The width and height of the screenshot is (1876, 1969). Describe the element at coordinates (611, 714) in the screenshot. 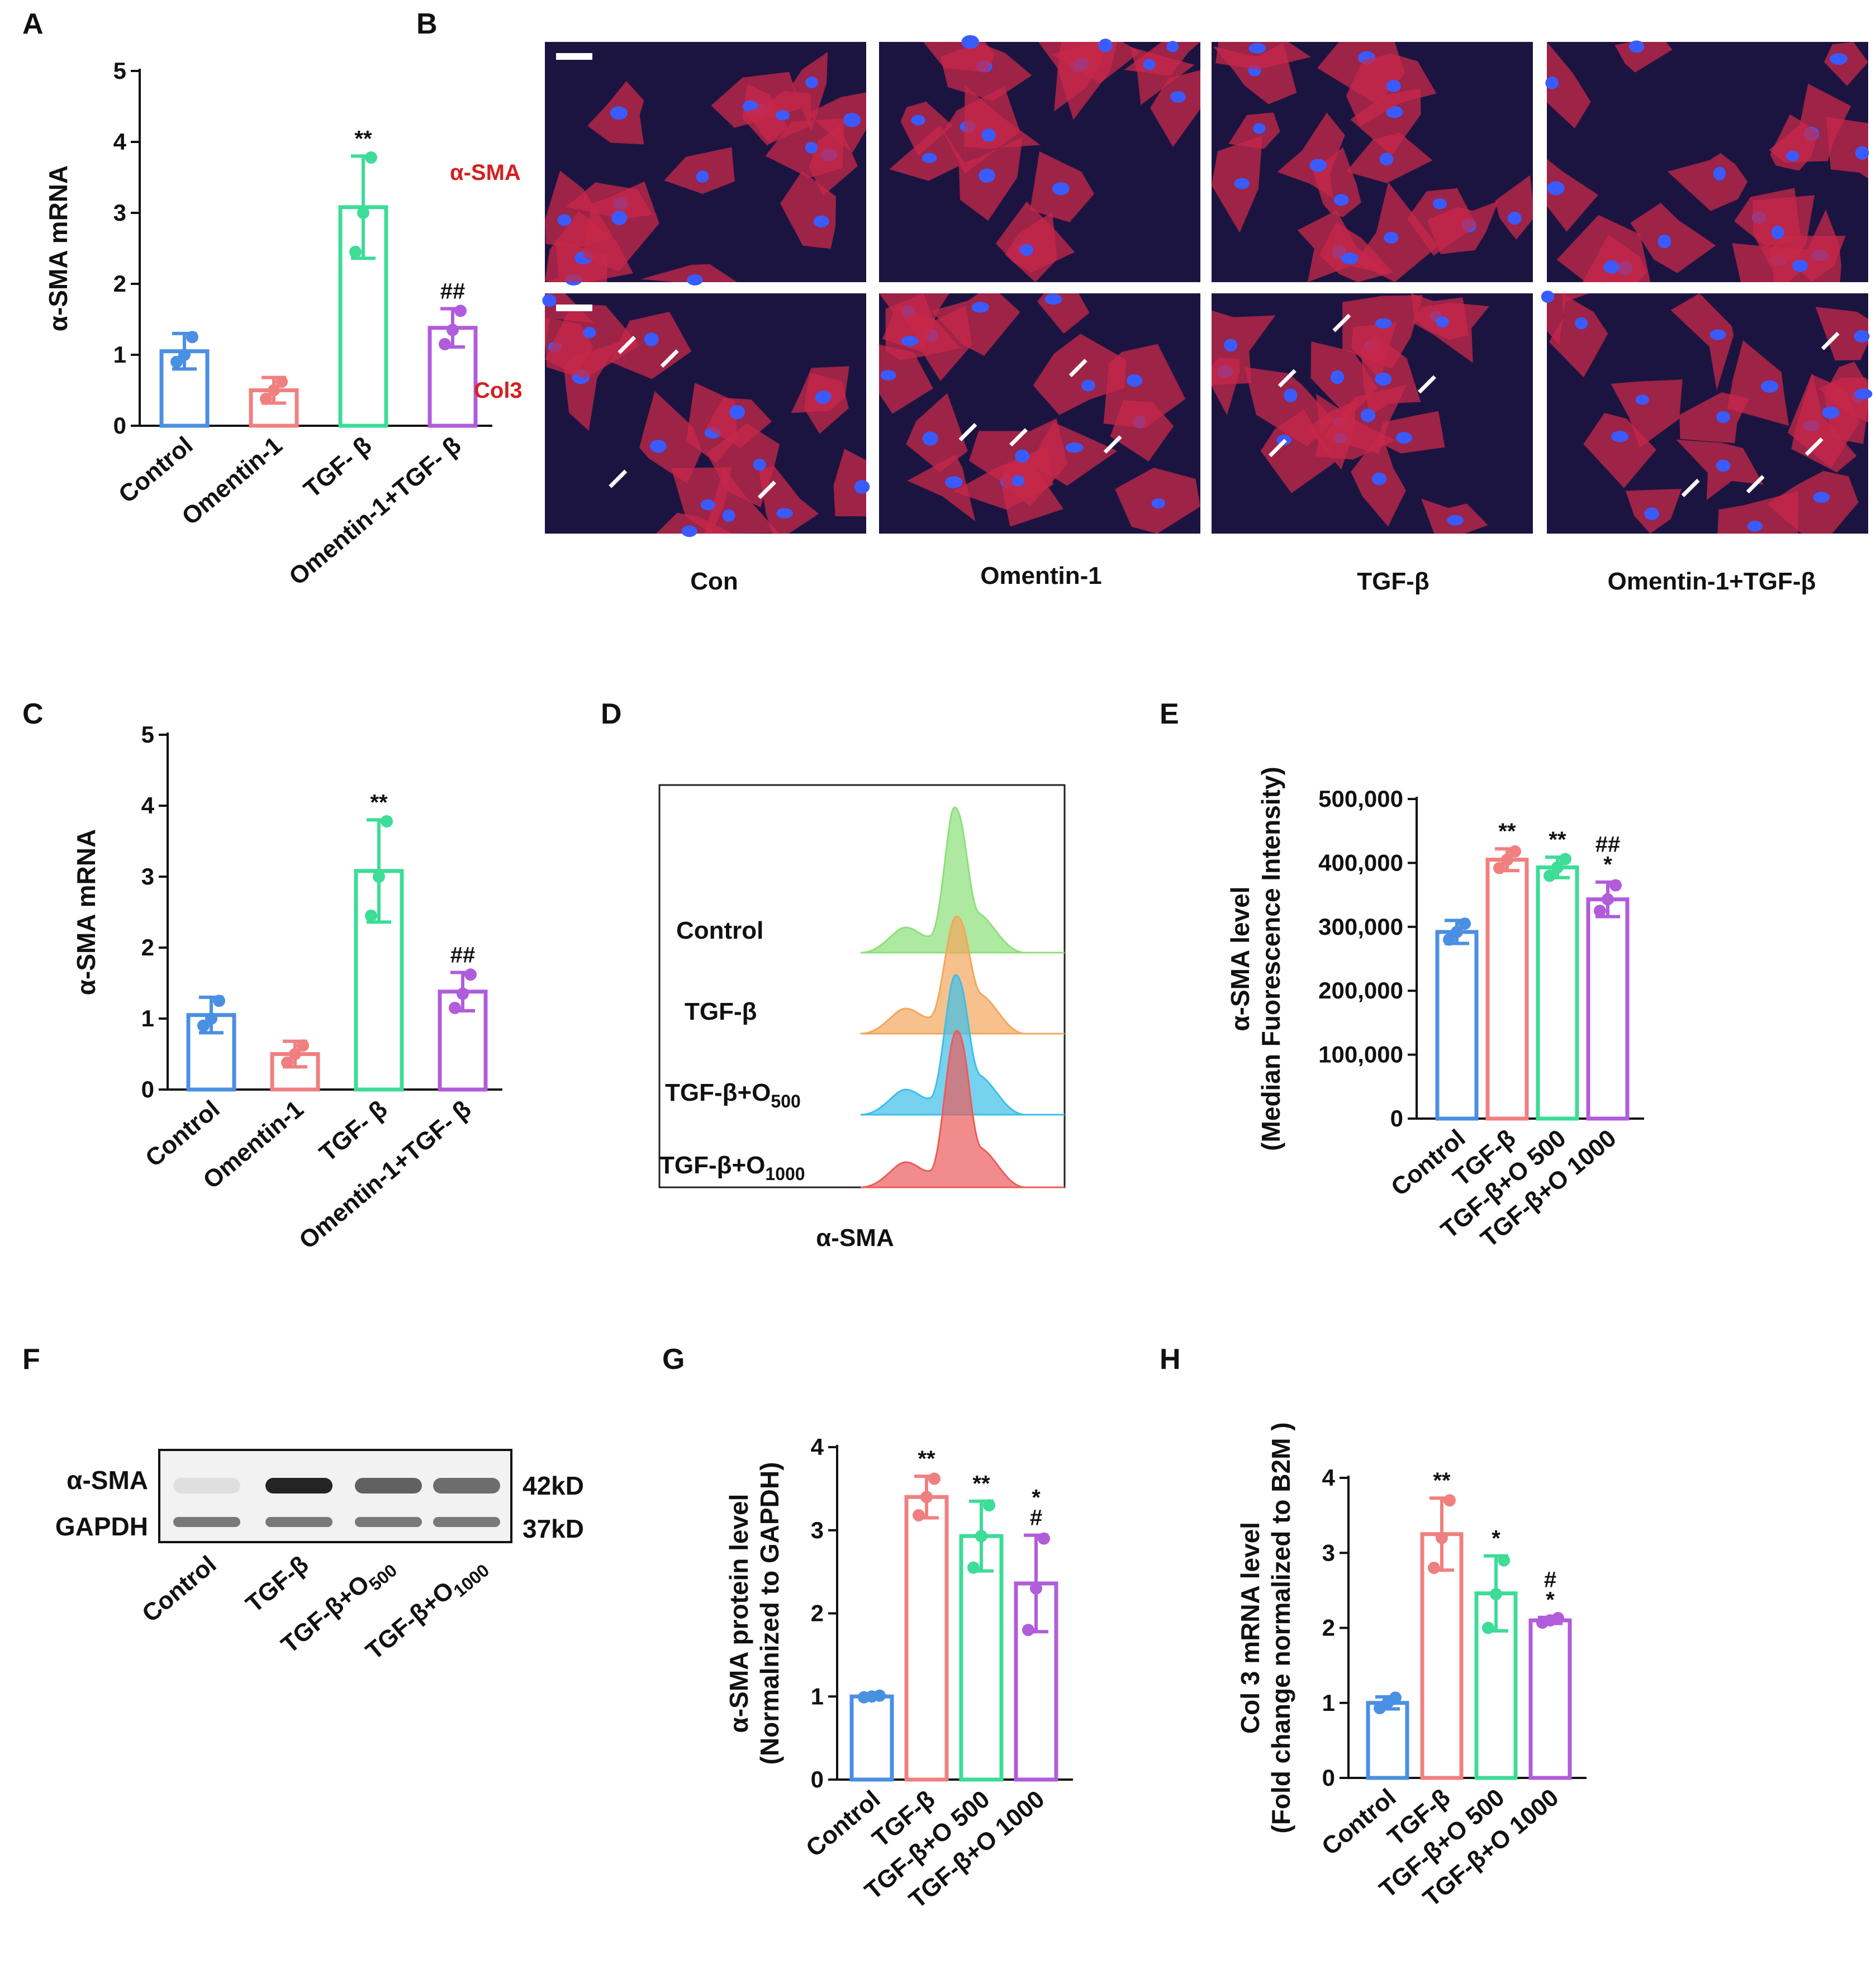

I see `panel-letter-d: D` at that location.